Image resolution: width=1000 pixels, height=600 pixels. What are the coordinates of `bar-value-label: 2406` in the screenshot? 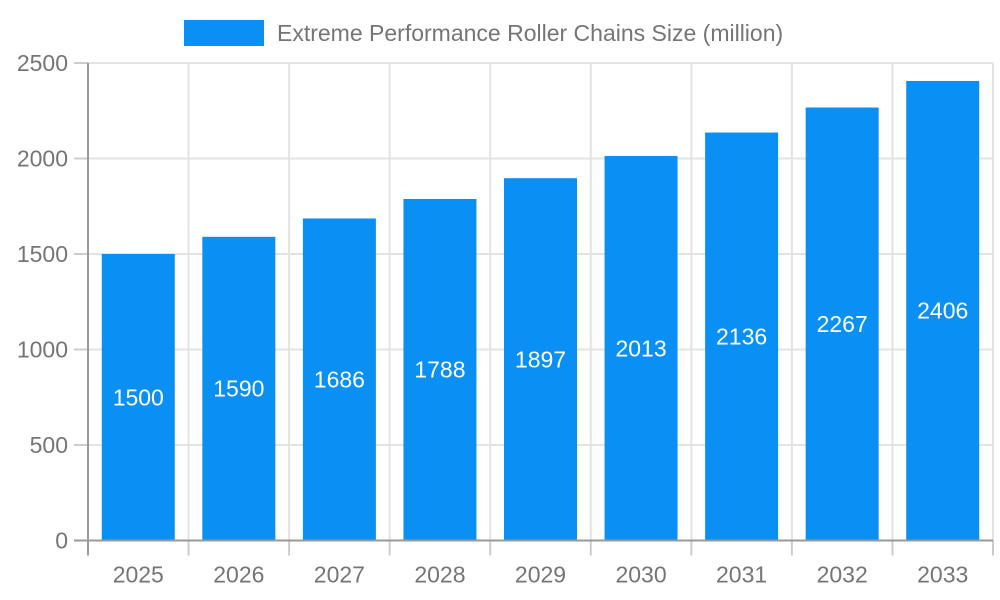 It's located at (942, 311).